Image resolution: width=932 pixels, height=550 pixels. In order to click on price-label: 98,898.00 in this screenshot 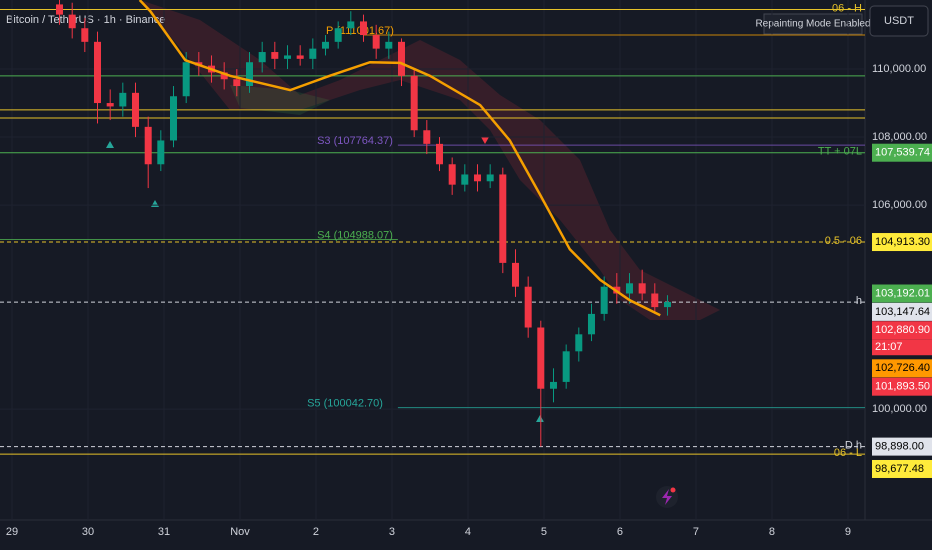, I will do `click(899, 447)`.